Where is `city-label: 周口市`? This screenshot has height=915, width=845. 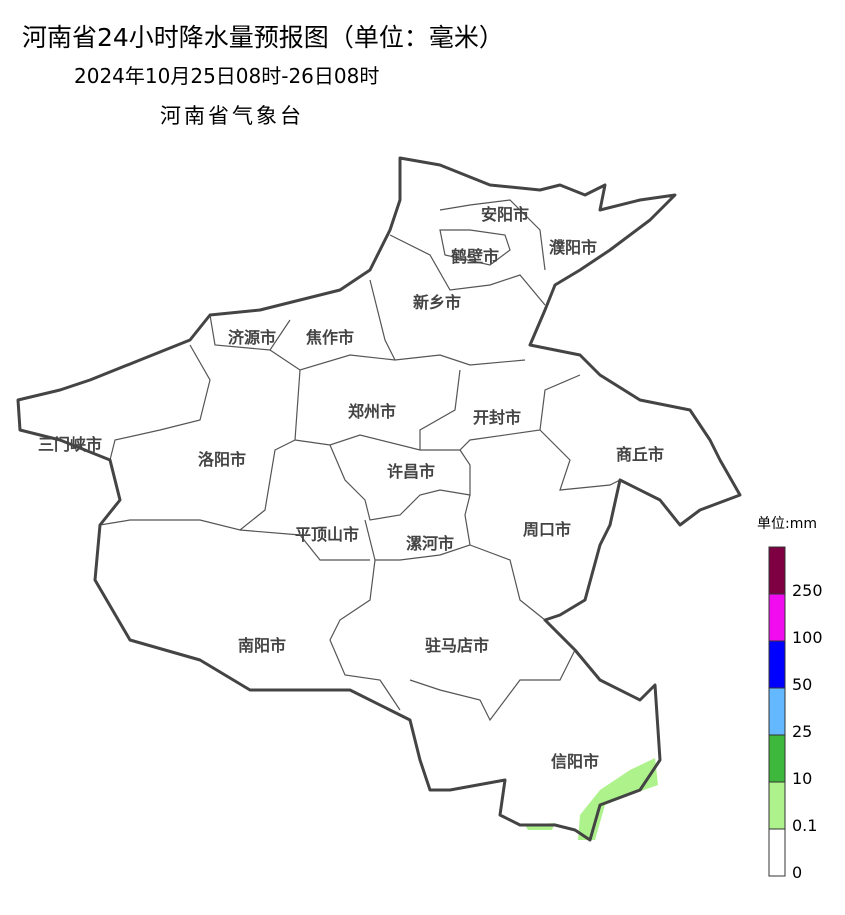 city-label: 周口市 is located at coordinates (547, 529).